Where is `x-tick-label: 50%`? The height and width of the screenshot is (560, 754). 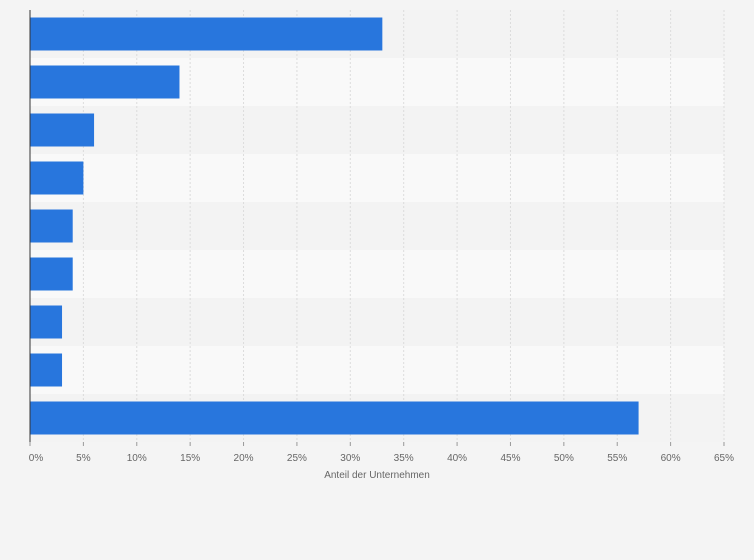
x-tick-label: 50% is located at coordinates (564, 458).